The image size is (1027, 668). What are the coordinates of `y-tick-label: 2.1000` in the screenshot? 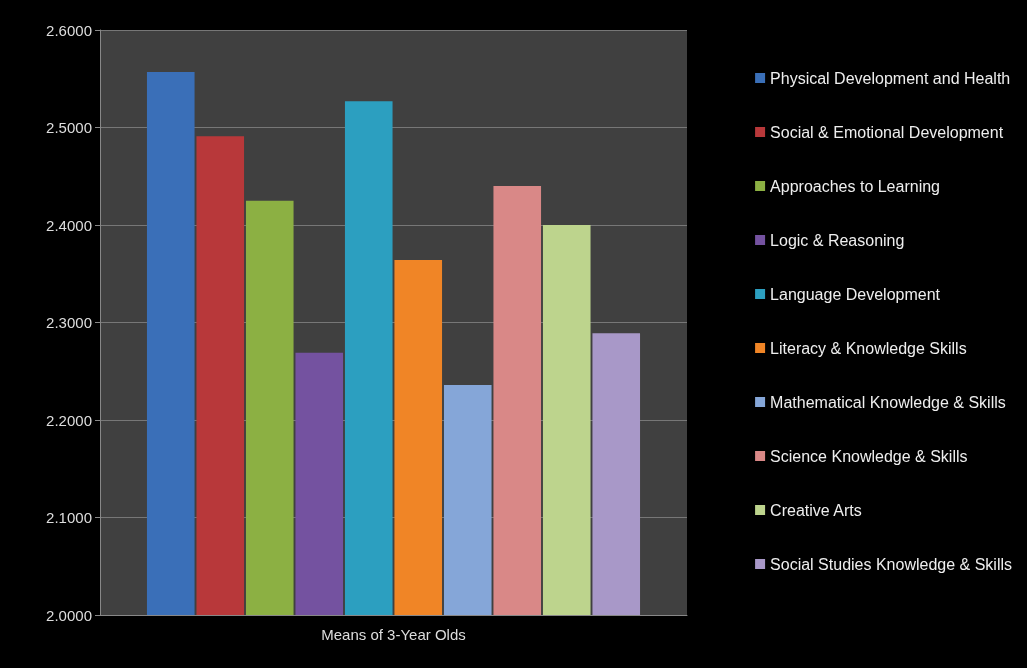 It's located at (69, 517).